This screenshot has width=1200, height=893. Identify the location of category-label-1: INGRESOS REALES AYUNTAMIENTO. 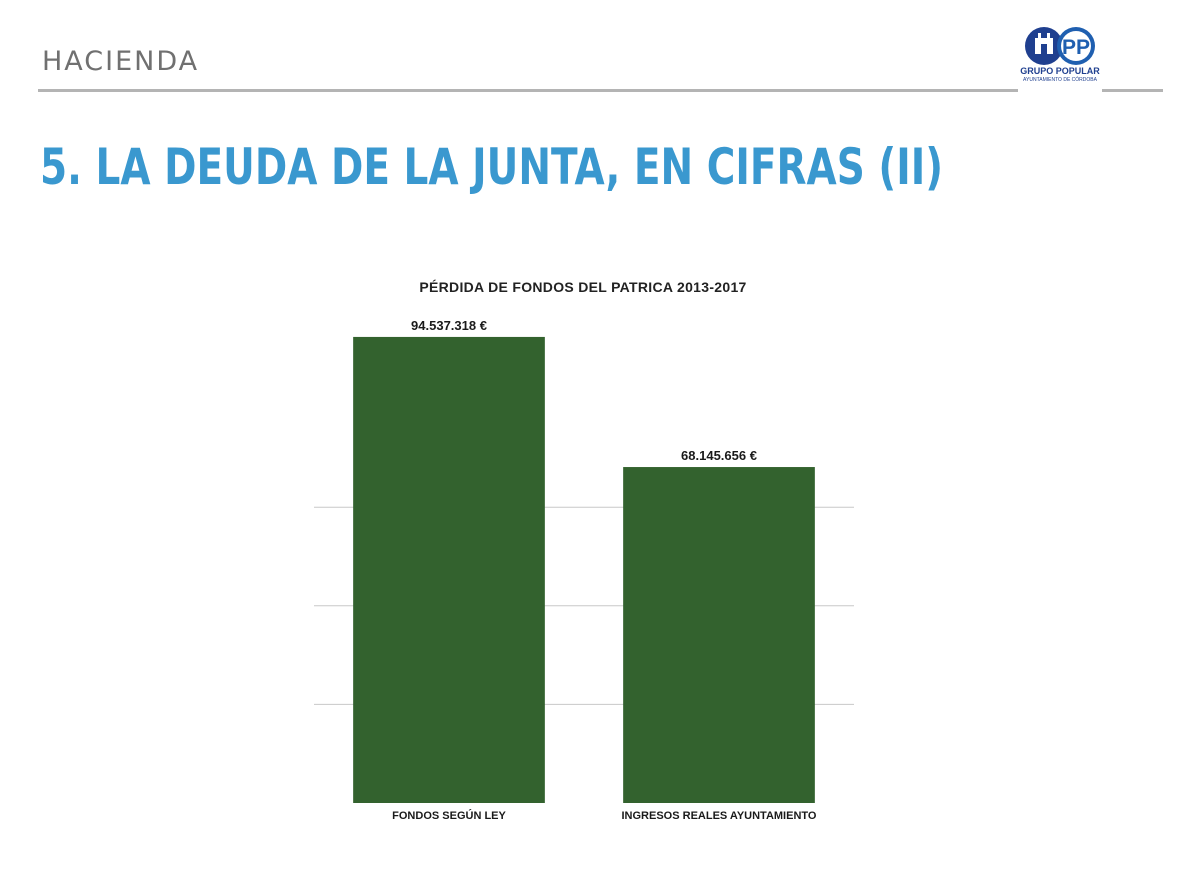
(719, 816).